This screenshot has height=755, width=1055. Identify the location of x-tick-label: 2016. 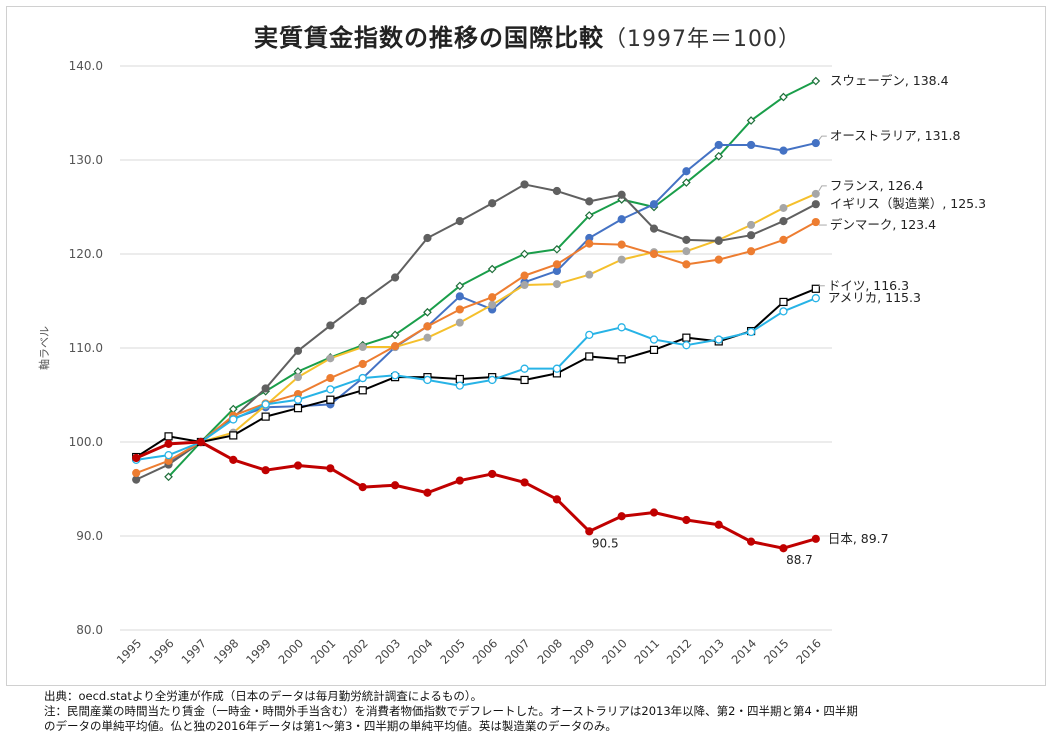
(808, 651).